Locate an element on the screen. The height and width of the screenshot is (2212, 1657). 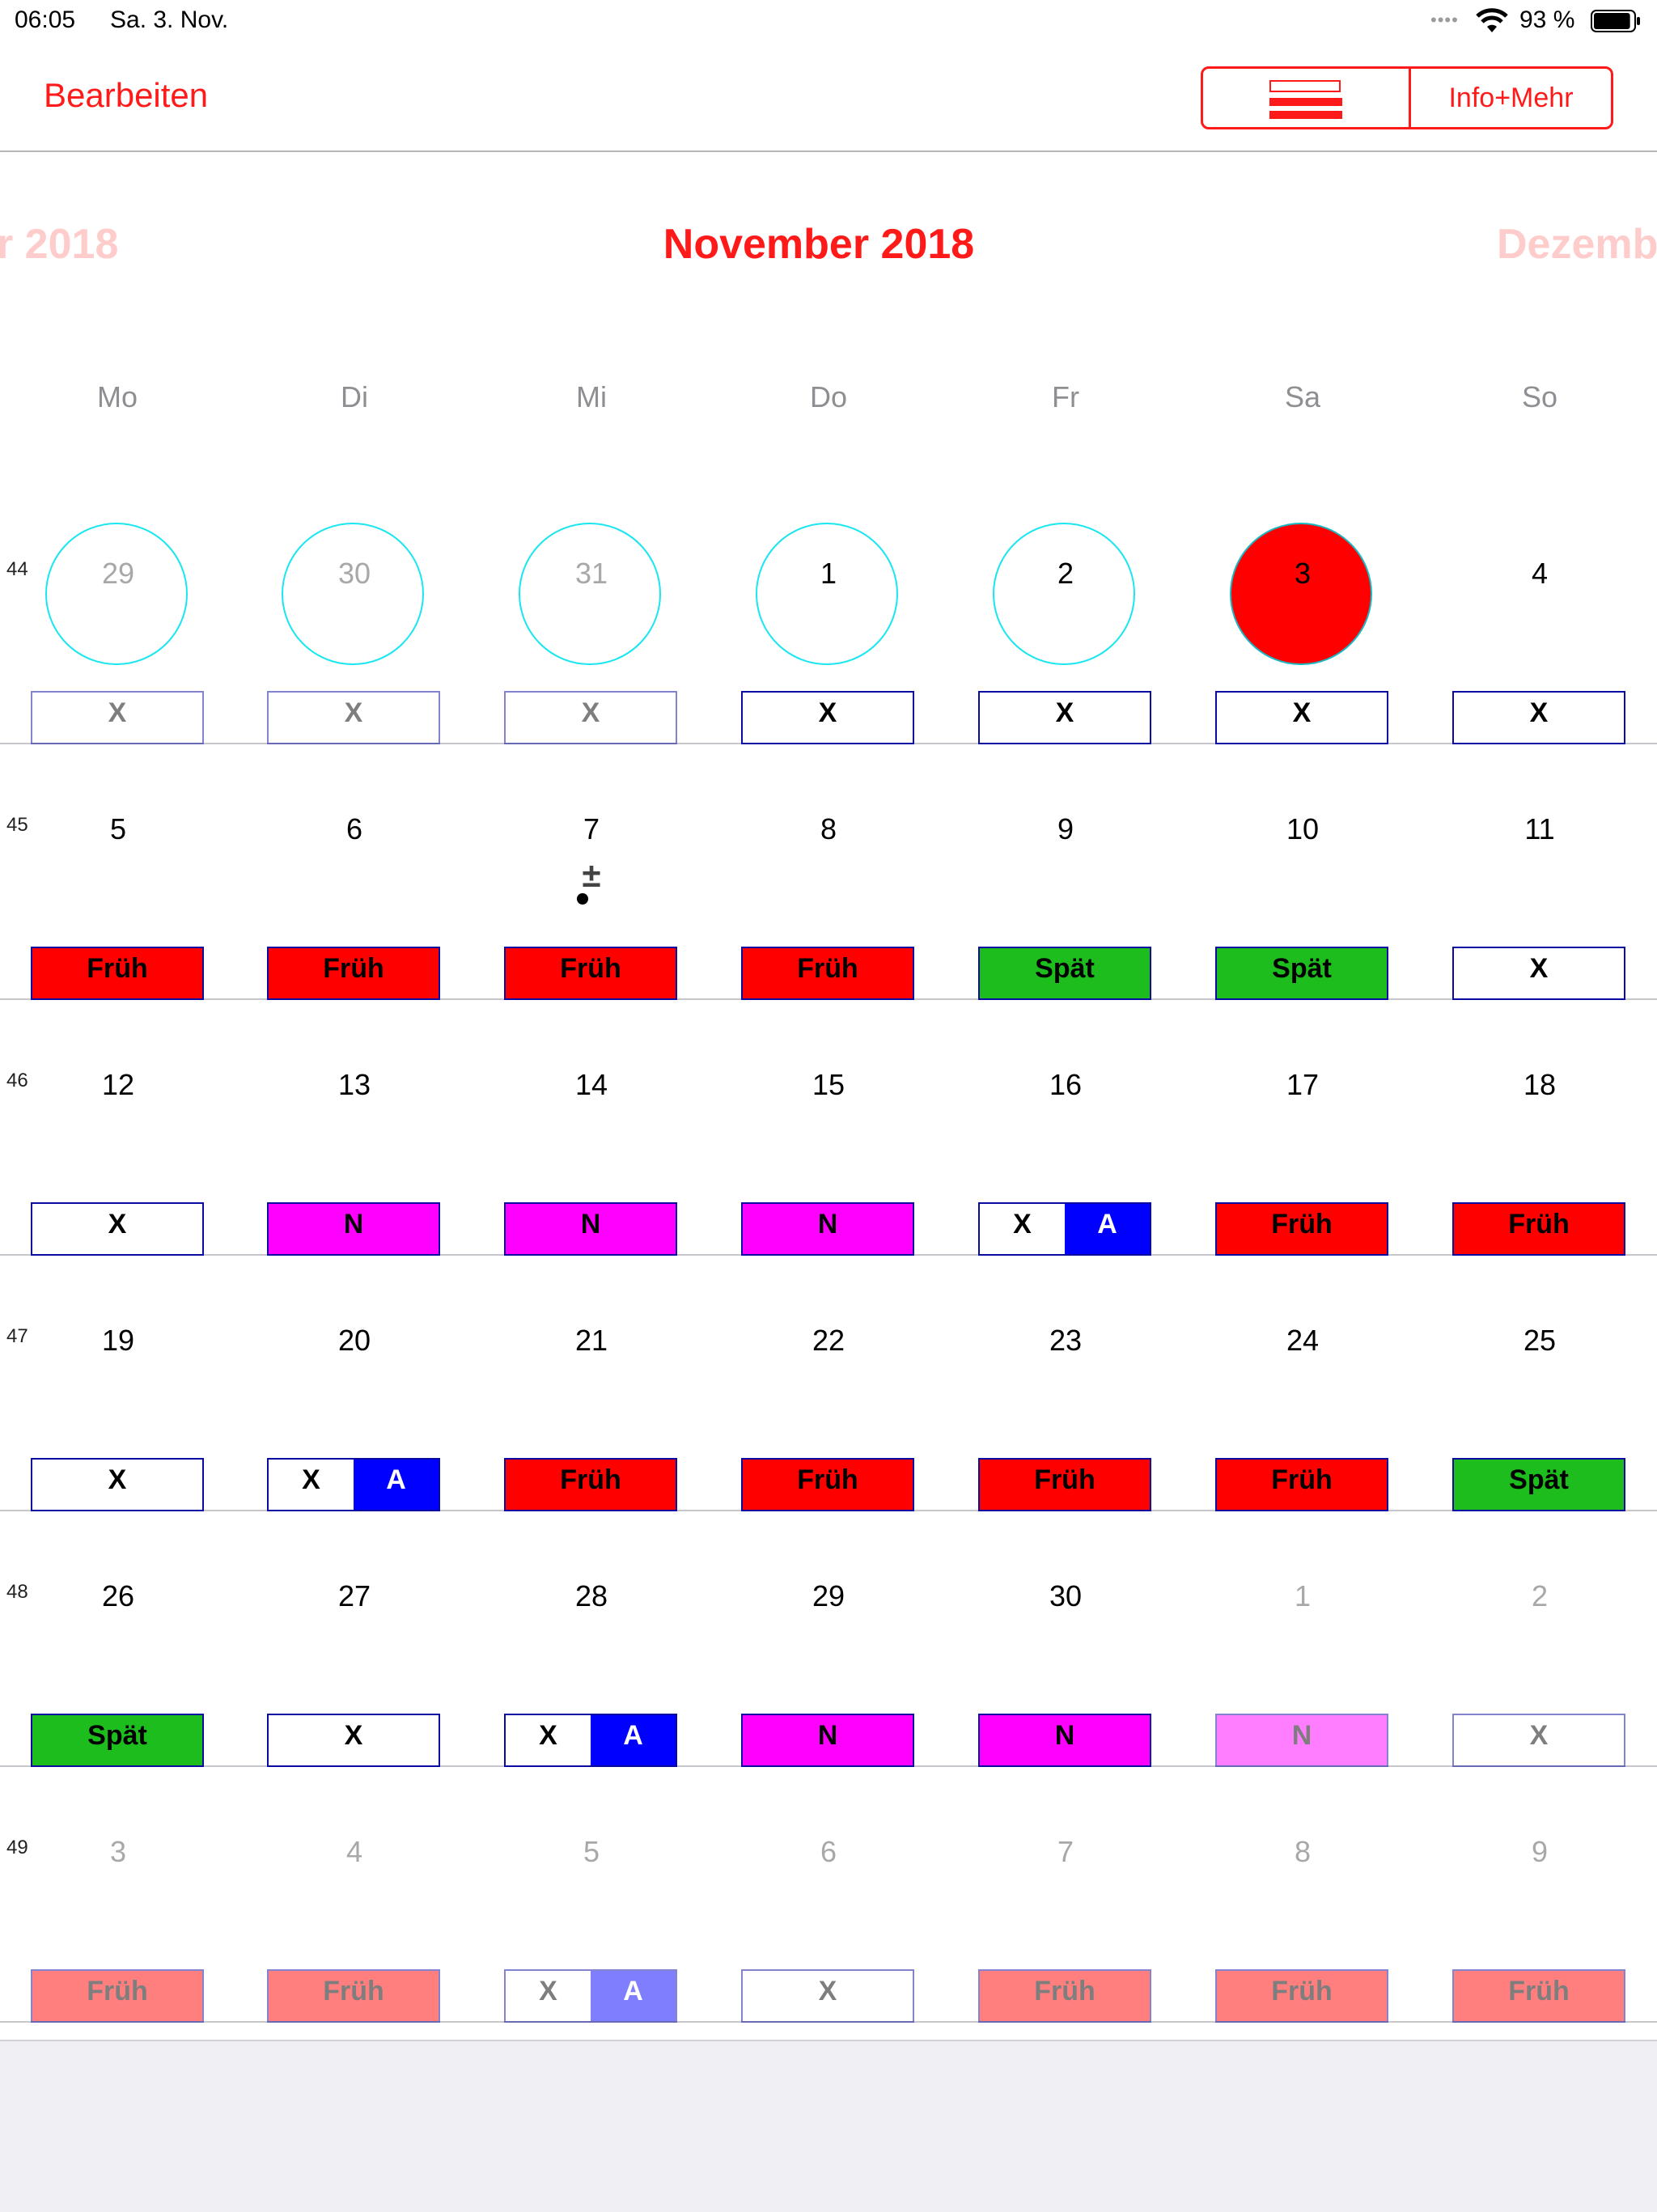
day-cell: 6 Früh is located at coordinates (354, 872).